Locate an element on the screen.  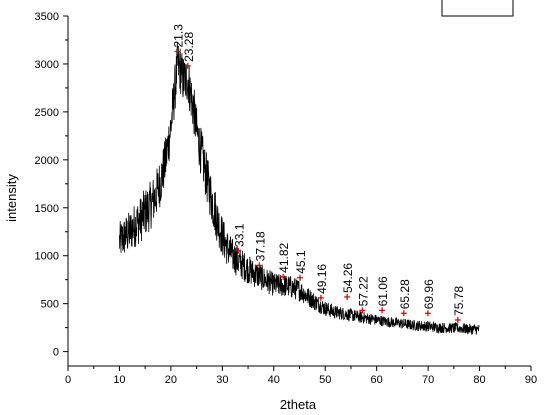
peak-label: 21.3 is located at coordinates (179, 36).